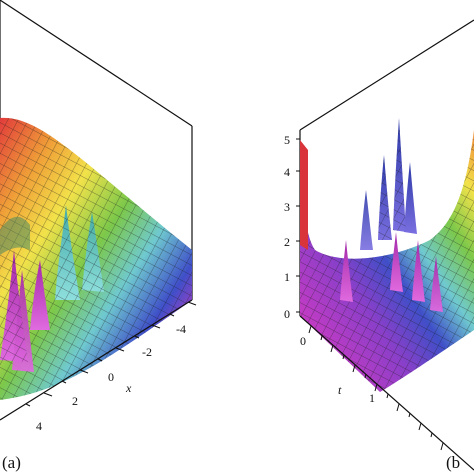 Image resolution: width=474 pixels, height=474 pixels. Describe the element at coordinates (287, 172) in the screenshot. I see `panel-b-z-tick-label: 4` at that location.